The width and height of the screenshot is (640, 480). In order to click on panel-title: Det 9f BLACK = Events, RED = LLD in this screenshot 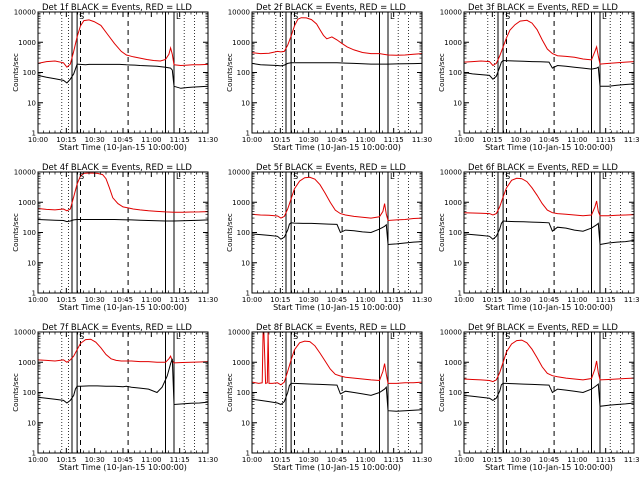, I will do `click(543, 328)`.